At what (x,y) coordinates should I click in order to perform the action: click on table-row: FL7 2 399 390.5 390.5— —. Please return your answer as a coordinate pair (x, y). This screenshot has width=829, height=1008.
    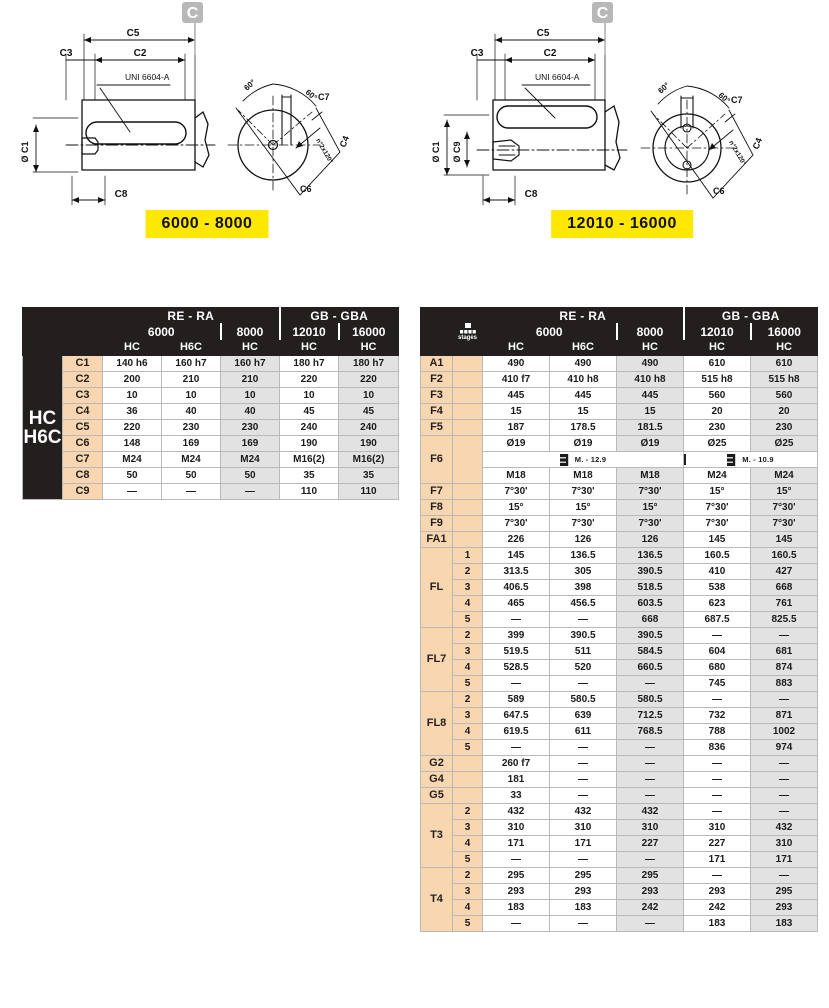
    Looking at the image, I should click on (619, 659).